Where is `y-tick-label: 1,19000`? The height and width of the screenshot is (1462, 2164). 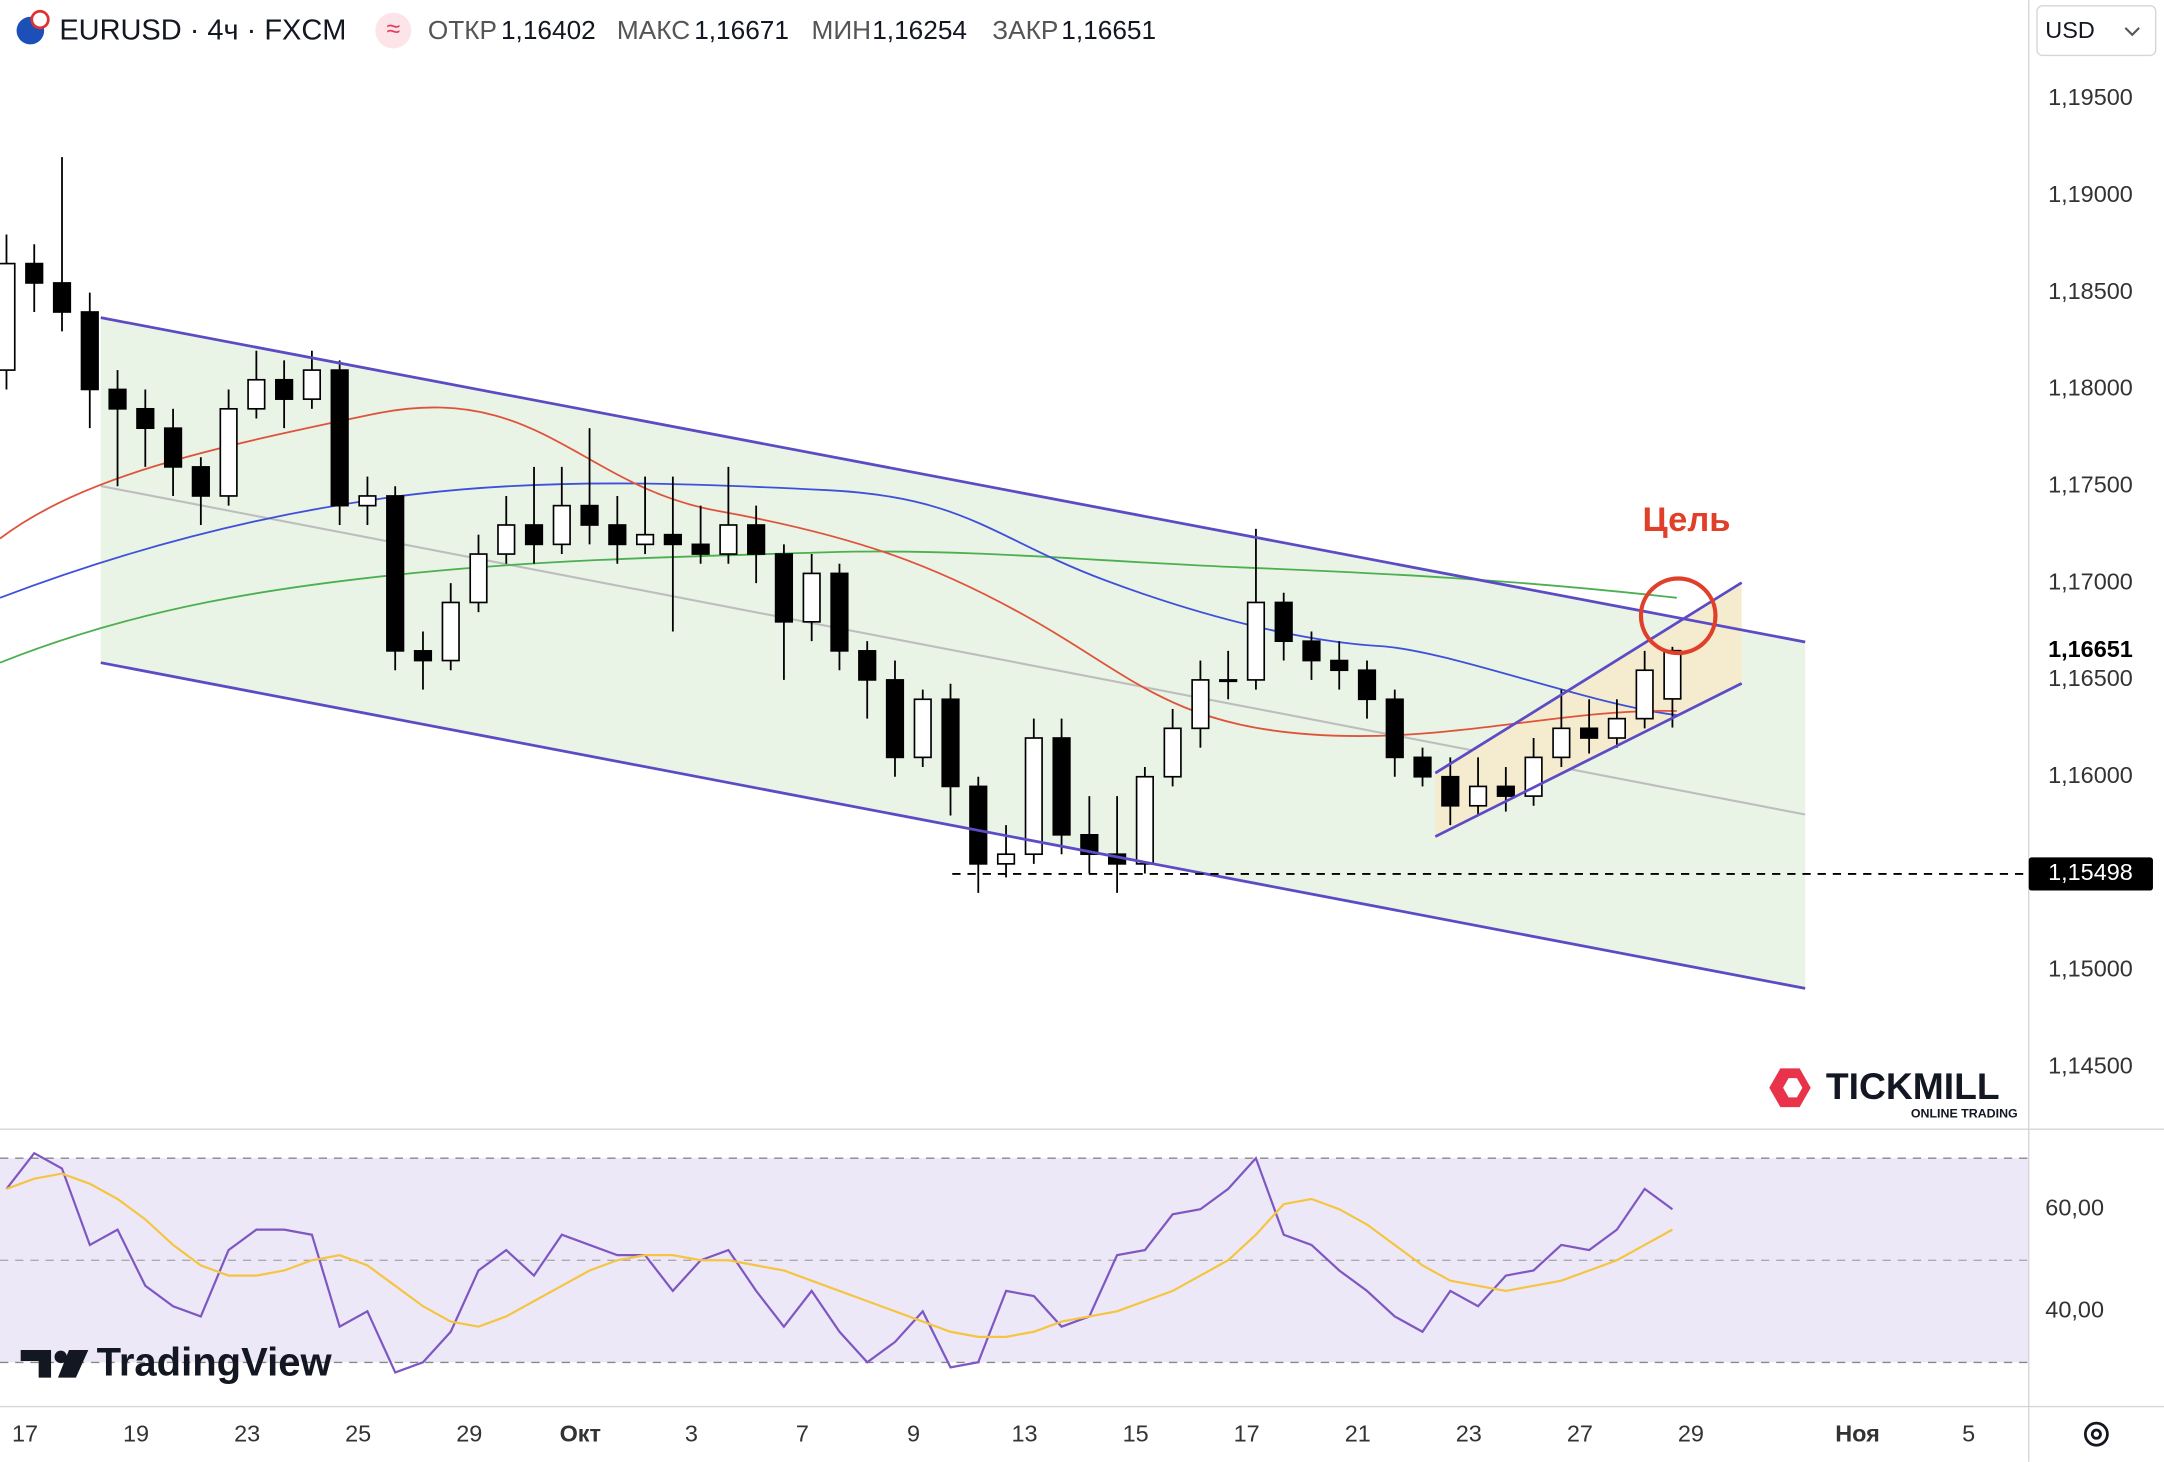 y-tick-label: 1,19000 is located at coordinates (2090, 194).